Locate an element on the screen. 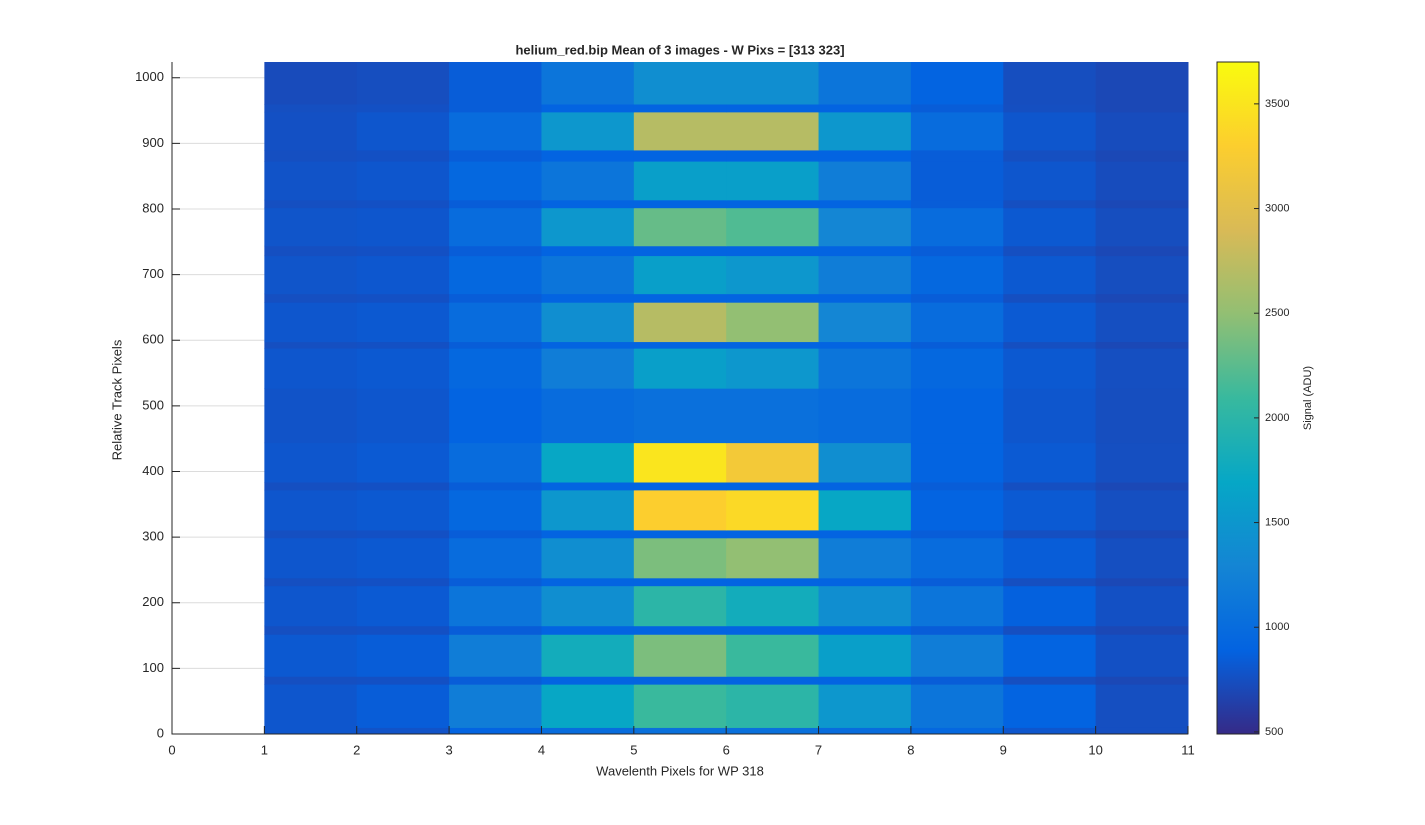 This screenshot has height=825, width=1425. y-tick-label: 400 is located at coordinates (153, 470).